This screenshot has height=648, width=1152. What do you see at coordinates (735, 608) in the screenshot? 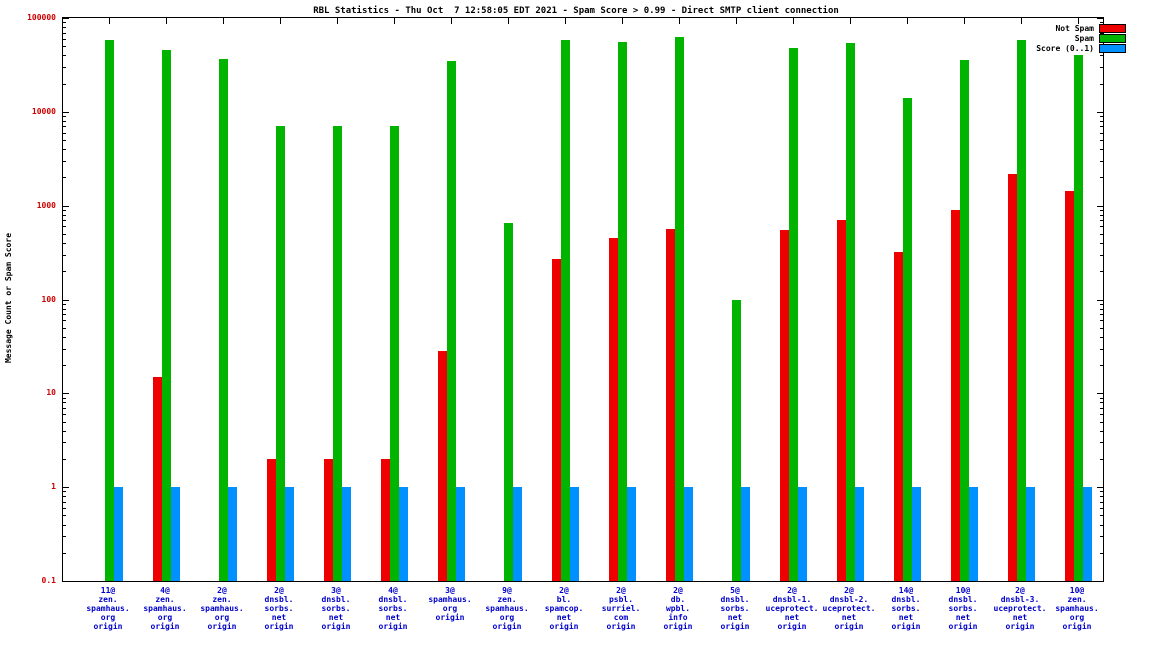
I see `x-category-label-line: sorbs.` at bounding box center [735, 608].